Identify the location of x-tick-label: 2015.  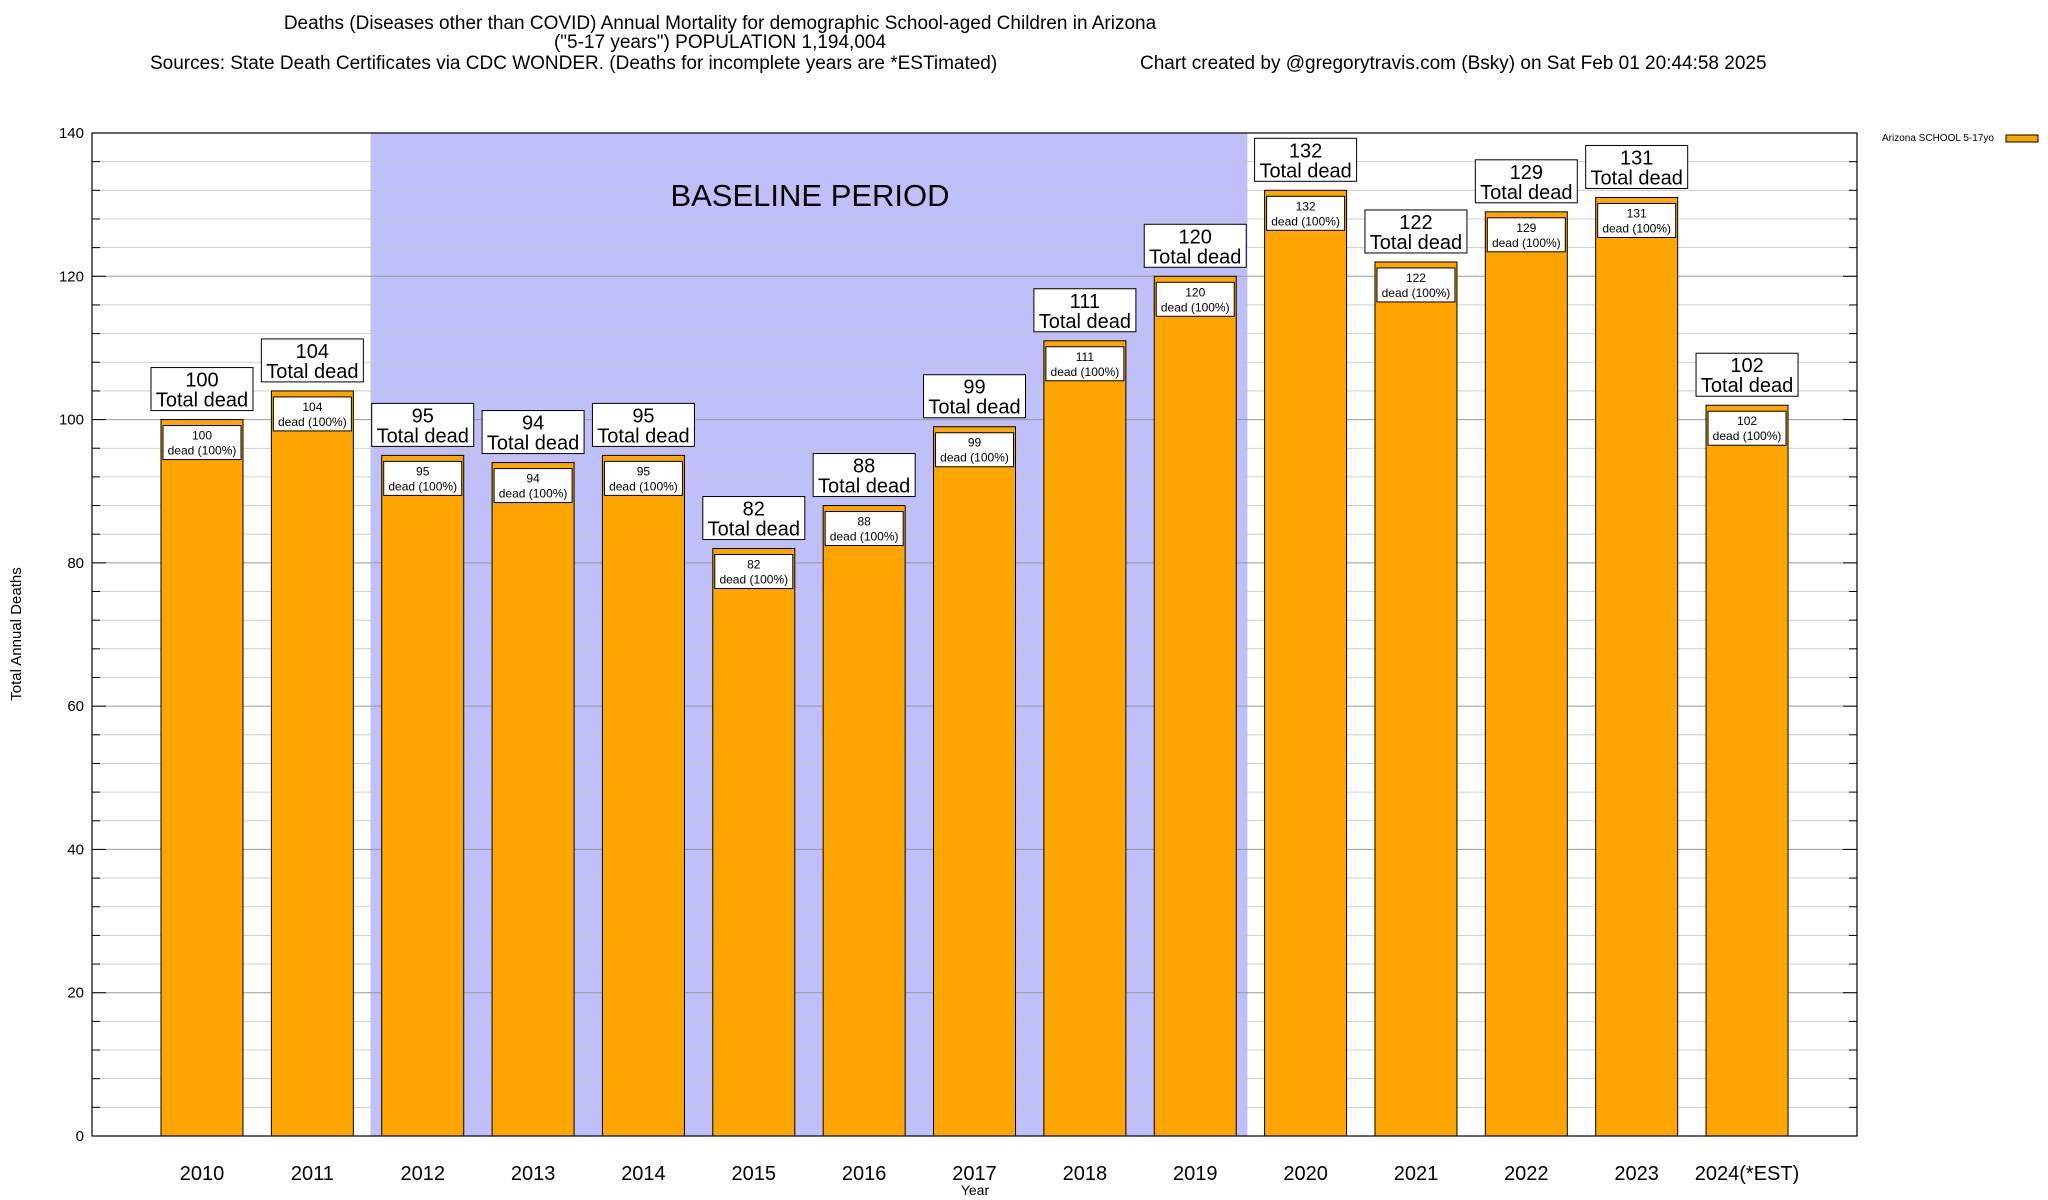
(754, 1174).